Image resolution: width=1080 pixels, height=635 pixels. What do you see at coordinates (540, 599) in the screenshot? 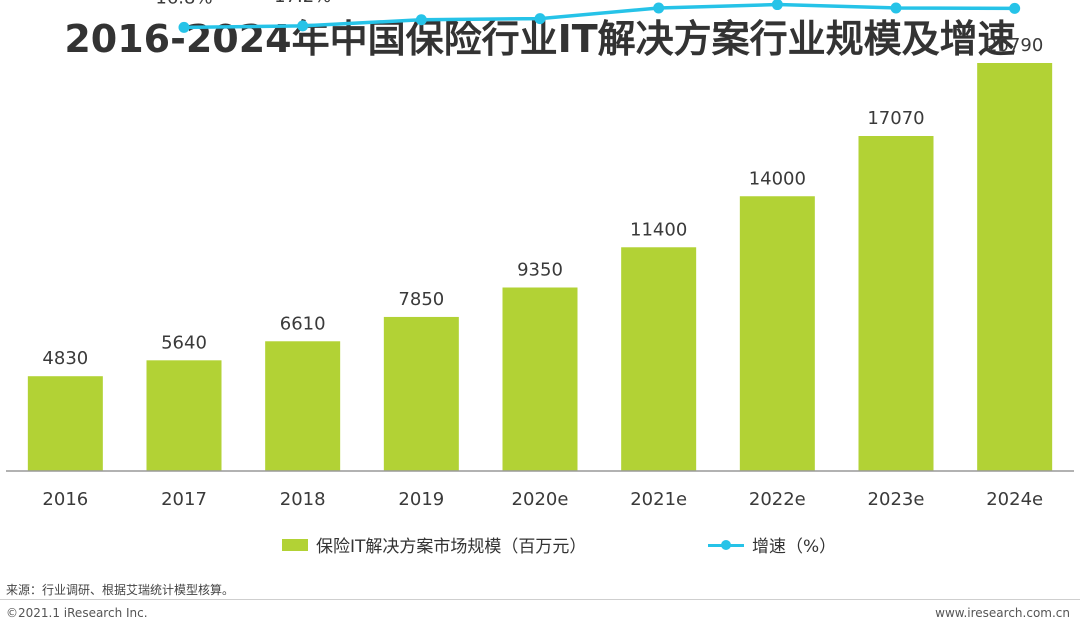
I see `footer-divider` at bounding box center [540, 599].